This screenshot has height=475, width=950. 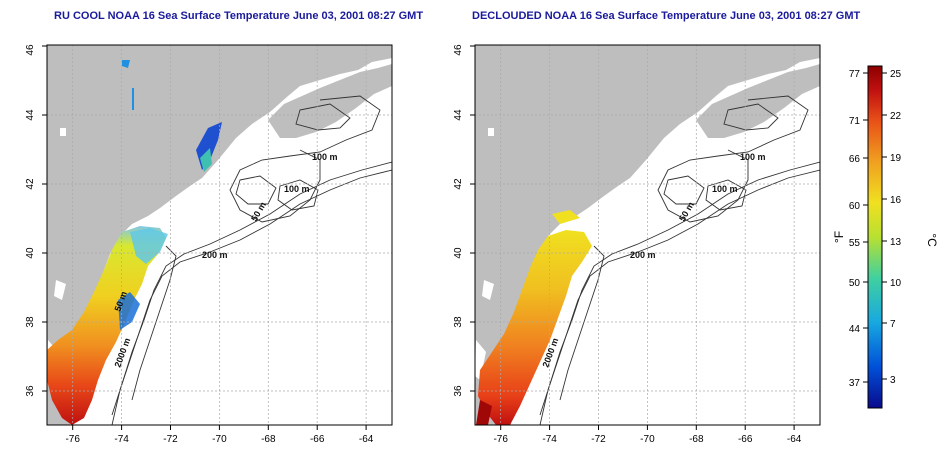 What do you see at coordinates (366, 439) in the screenshot?
I see `left-x-tick-label: -64` at bounding box center [366, 439].